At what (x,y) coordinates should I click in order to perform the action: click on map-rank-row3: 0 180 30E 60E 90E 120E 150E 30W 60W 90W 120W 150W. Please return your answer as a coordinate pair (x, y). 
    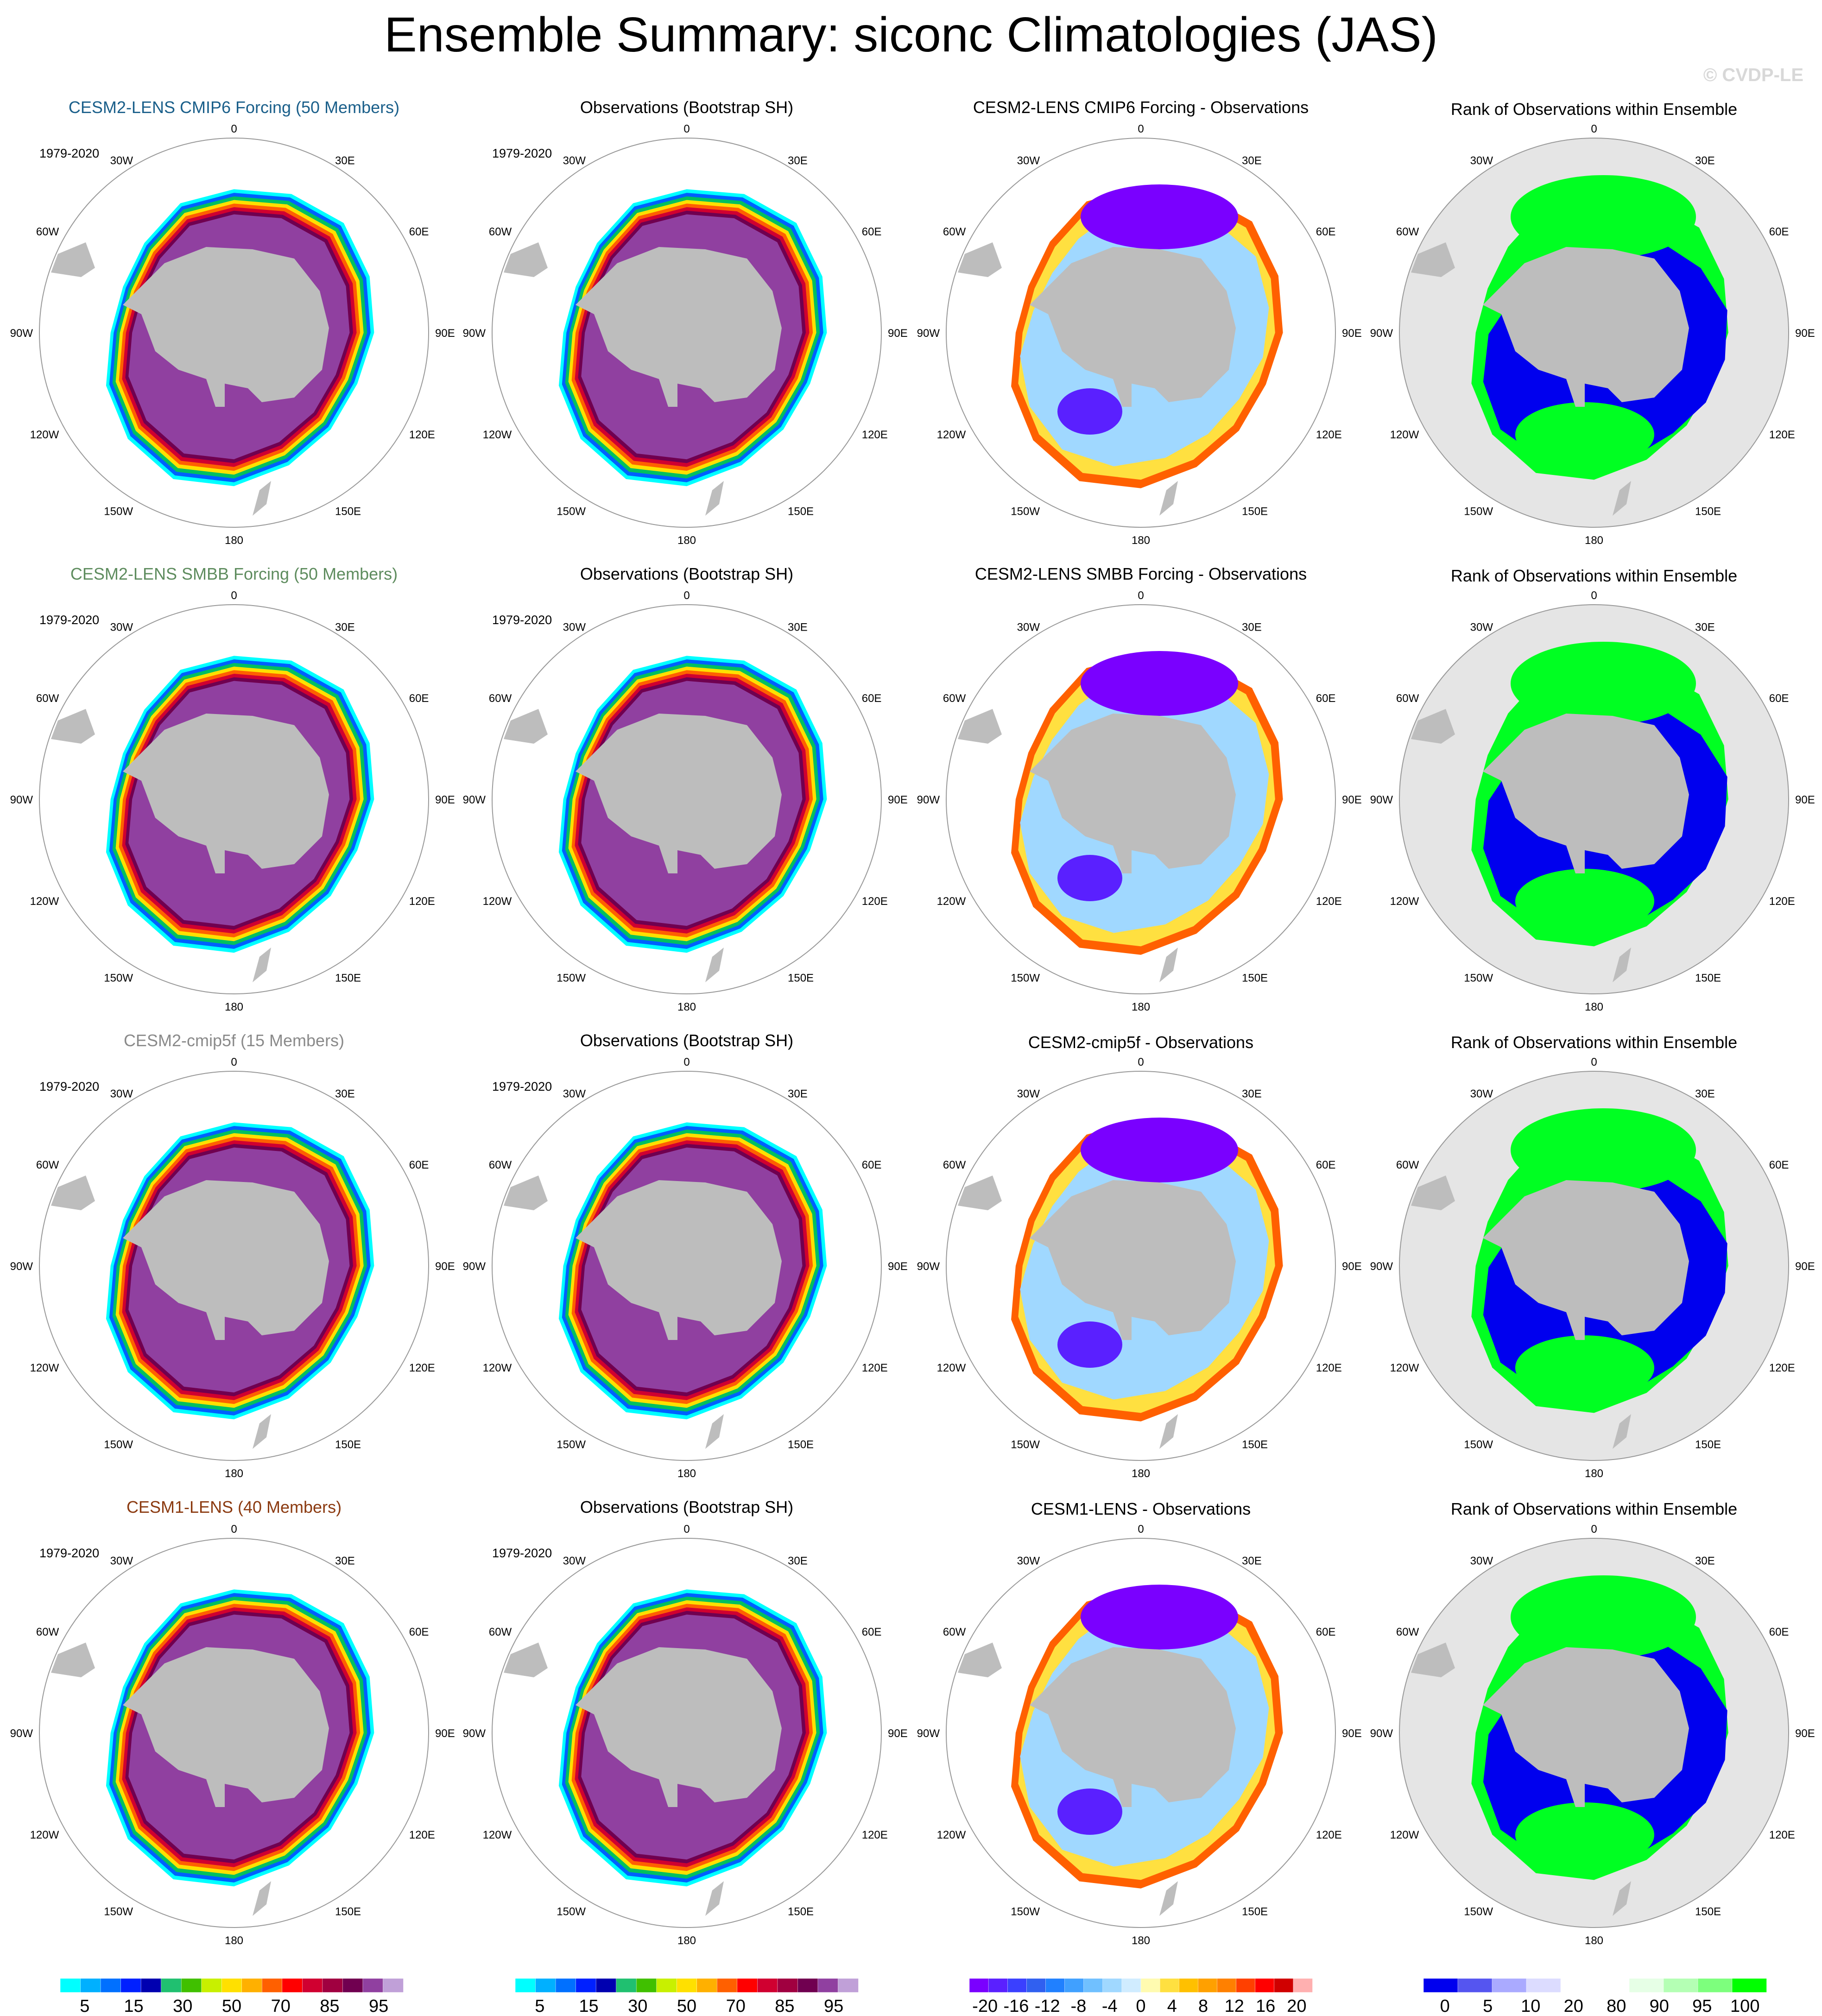
    Looking at the image, I should click on (1593, 1268).